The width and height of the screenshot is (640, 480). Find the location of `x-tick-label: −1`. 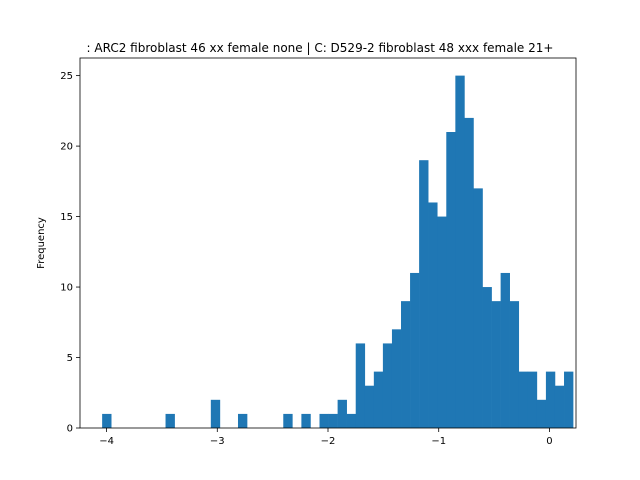

x-tick-label: −1 is located at coordinates (438, 441).